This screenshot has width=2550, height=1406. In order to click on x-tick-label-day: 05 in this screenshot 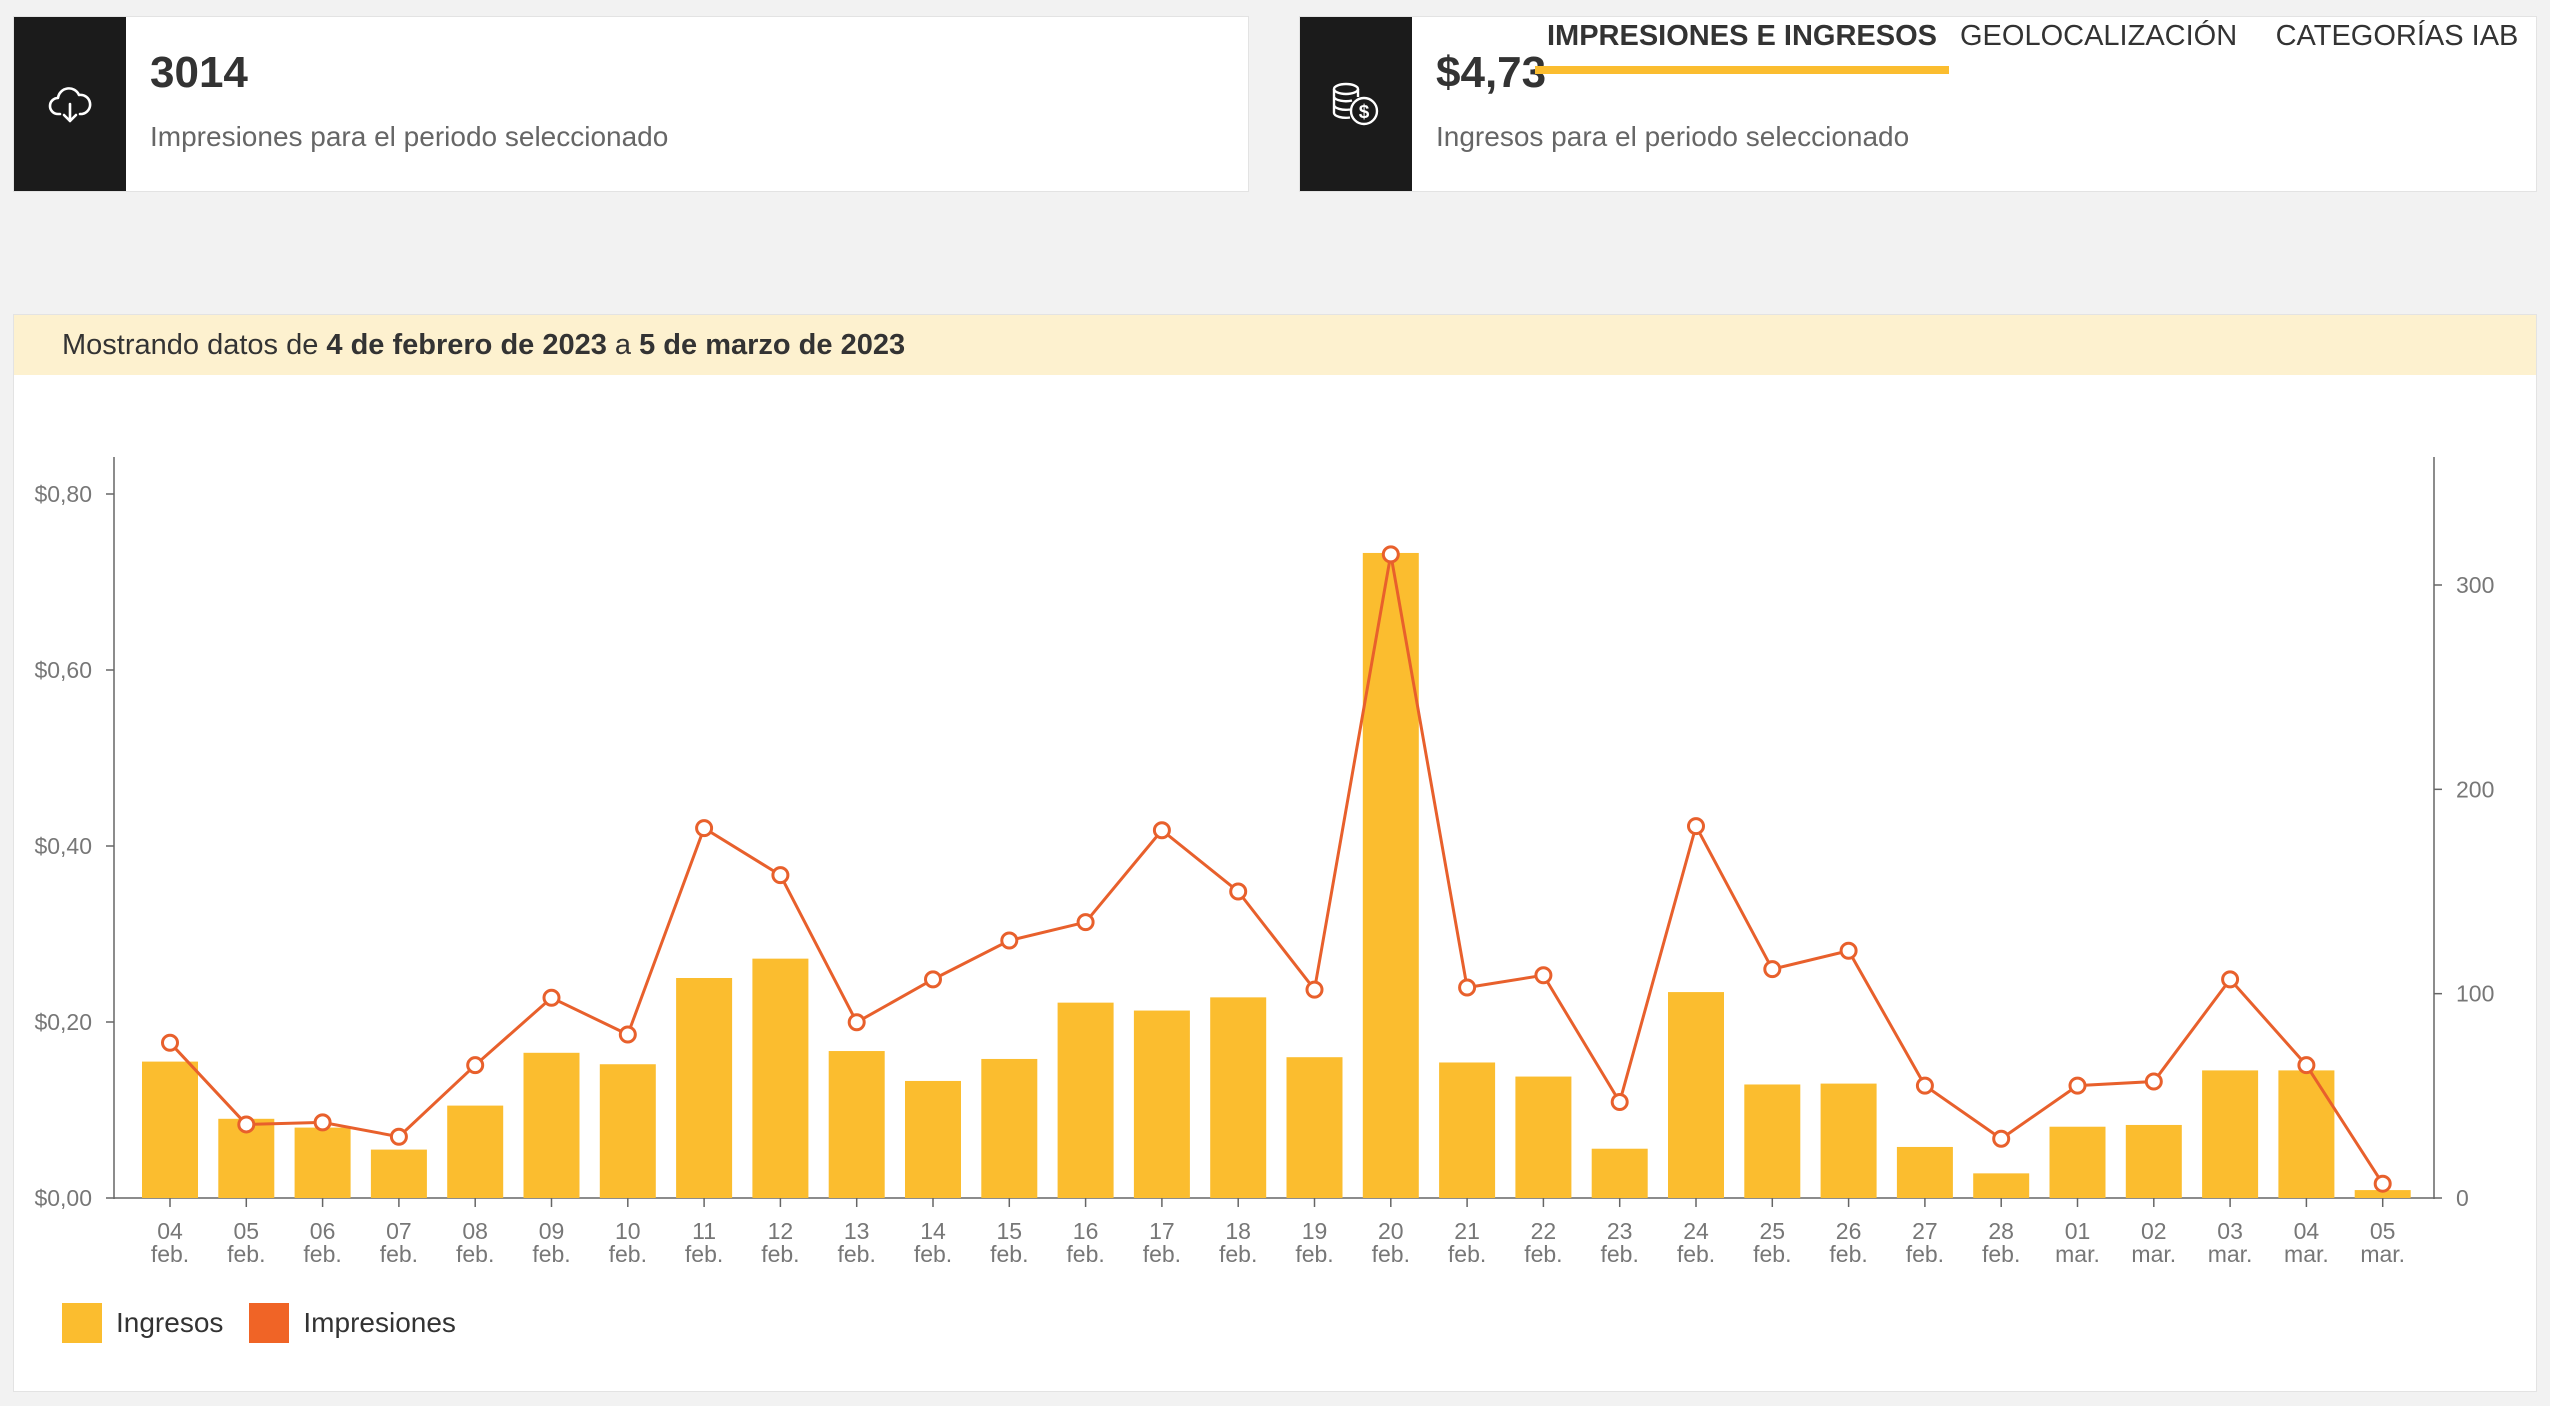, I will do `click(2383, 1231)`.